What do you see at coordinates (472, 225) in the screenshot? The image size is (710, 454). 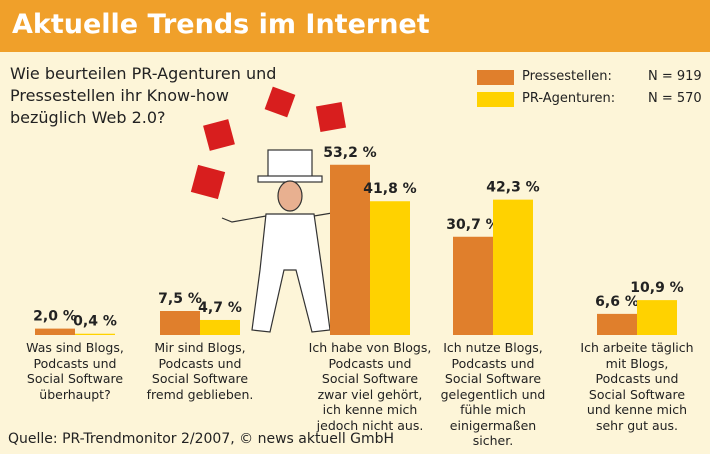 I see `value-label: 30,7 %` at bounding box center [472, 225].